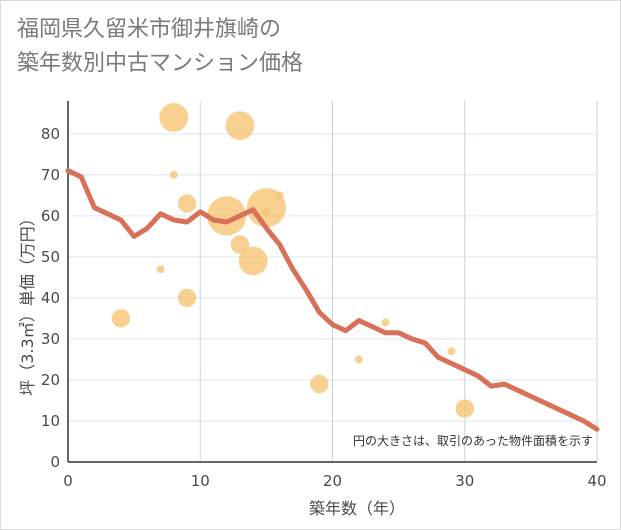 The width and height of the screenshot is (621, 530). Describe the element at coordinates (68, 481) in the screenshot. I see `x-tick-label: 0` at that location.